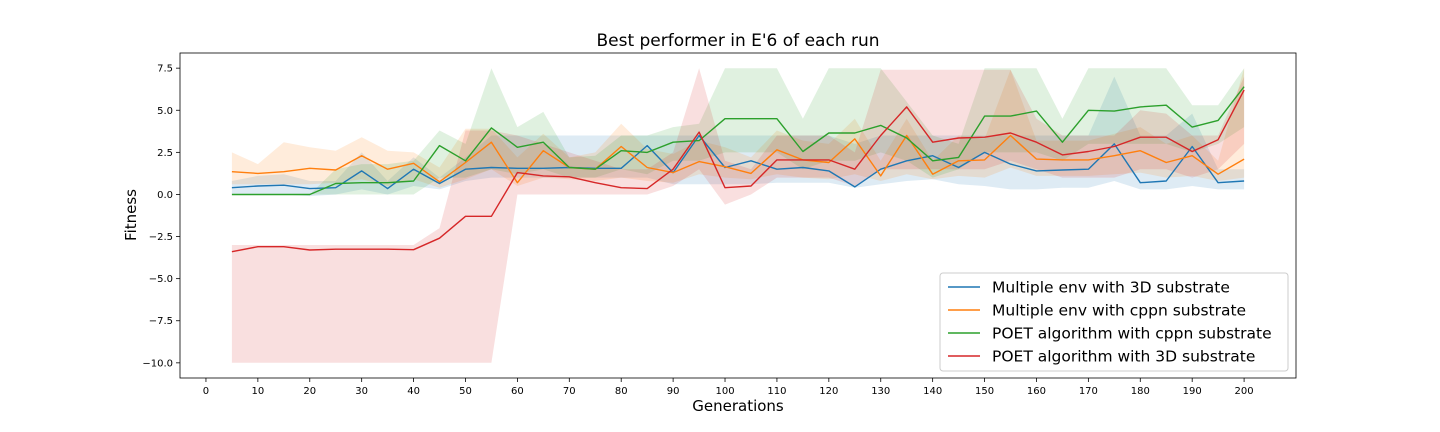  I want to click on x-tick-label: 0, so click(206, 391).